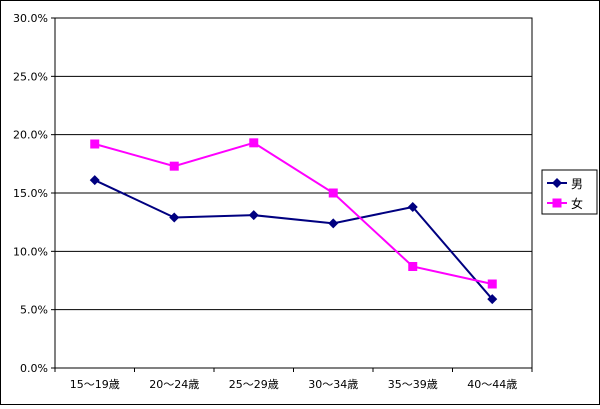 Image resolution: width=600 pixels, height=409 pixels. I want to click on legend-marker-female-square, so click(557, 203).